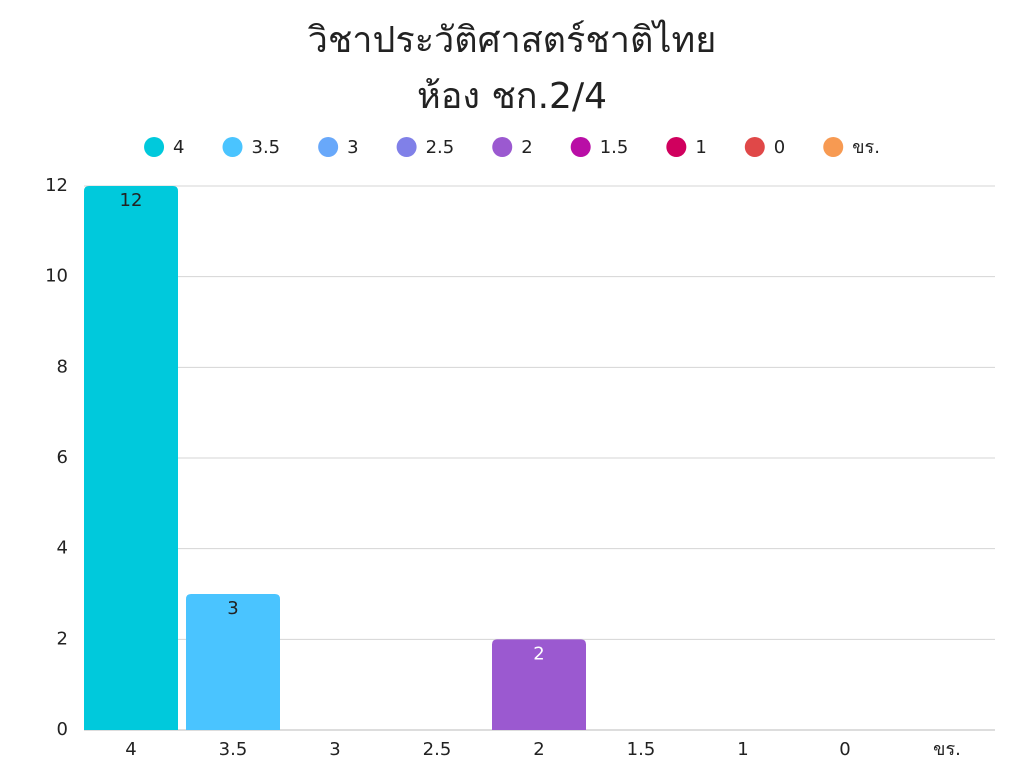  I want to click on legend-label: 2, so click(526, 147).